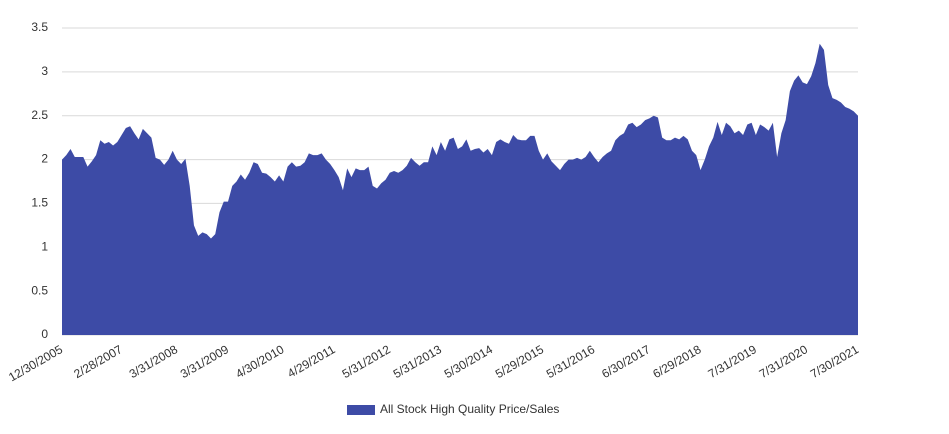  I want to click on x-tick-label: 7/30/2021, so click(835, 361).